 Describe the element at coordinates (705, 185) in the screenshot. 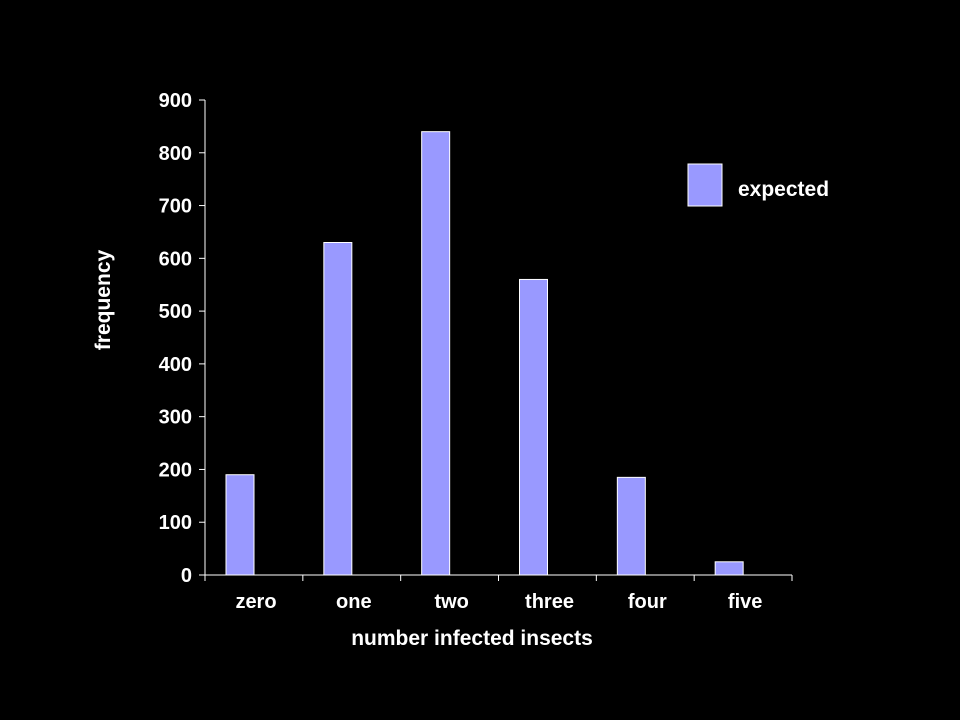

I see `legend-swatch-expected` at that location.